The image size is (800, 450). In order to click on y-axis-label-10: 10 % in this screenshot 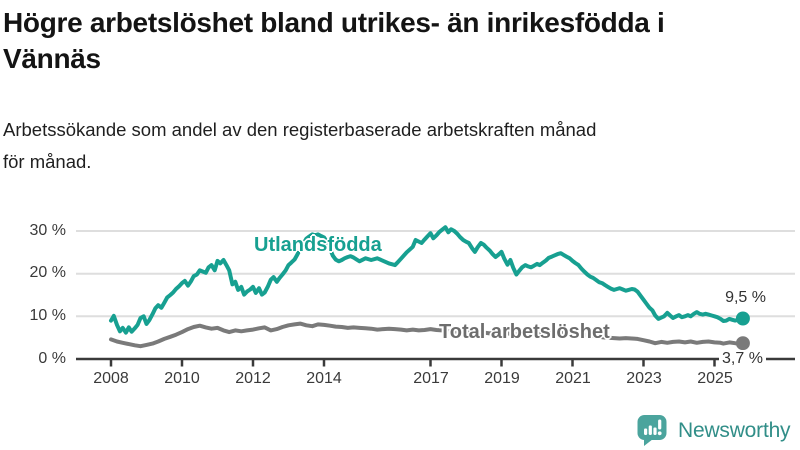, I will do `click(47, 315)`.